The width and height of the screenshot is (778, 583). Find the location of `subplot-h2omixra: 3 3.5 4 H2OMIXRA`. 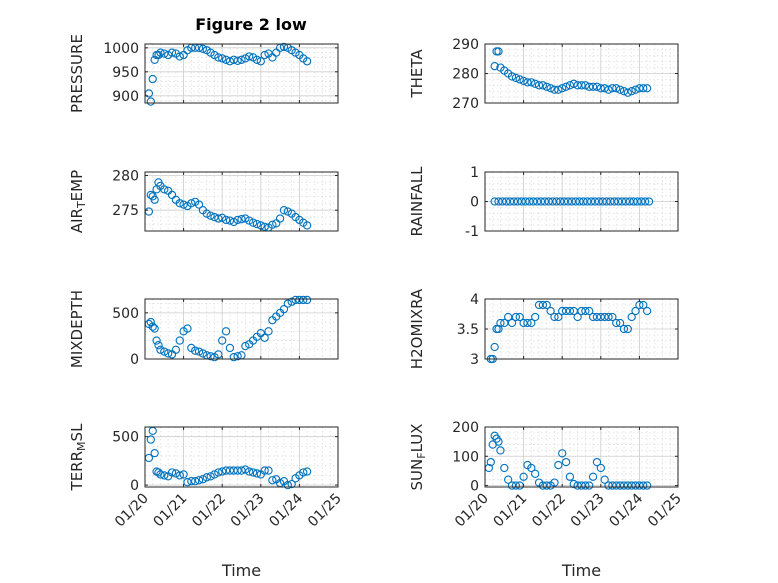

subplot-h2omixra: 3 3.5 4 H2OMIXRA is located at coordinates (543, 328).